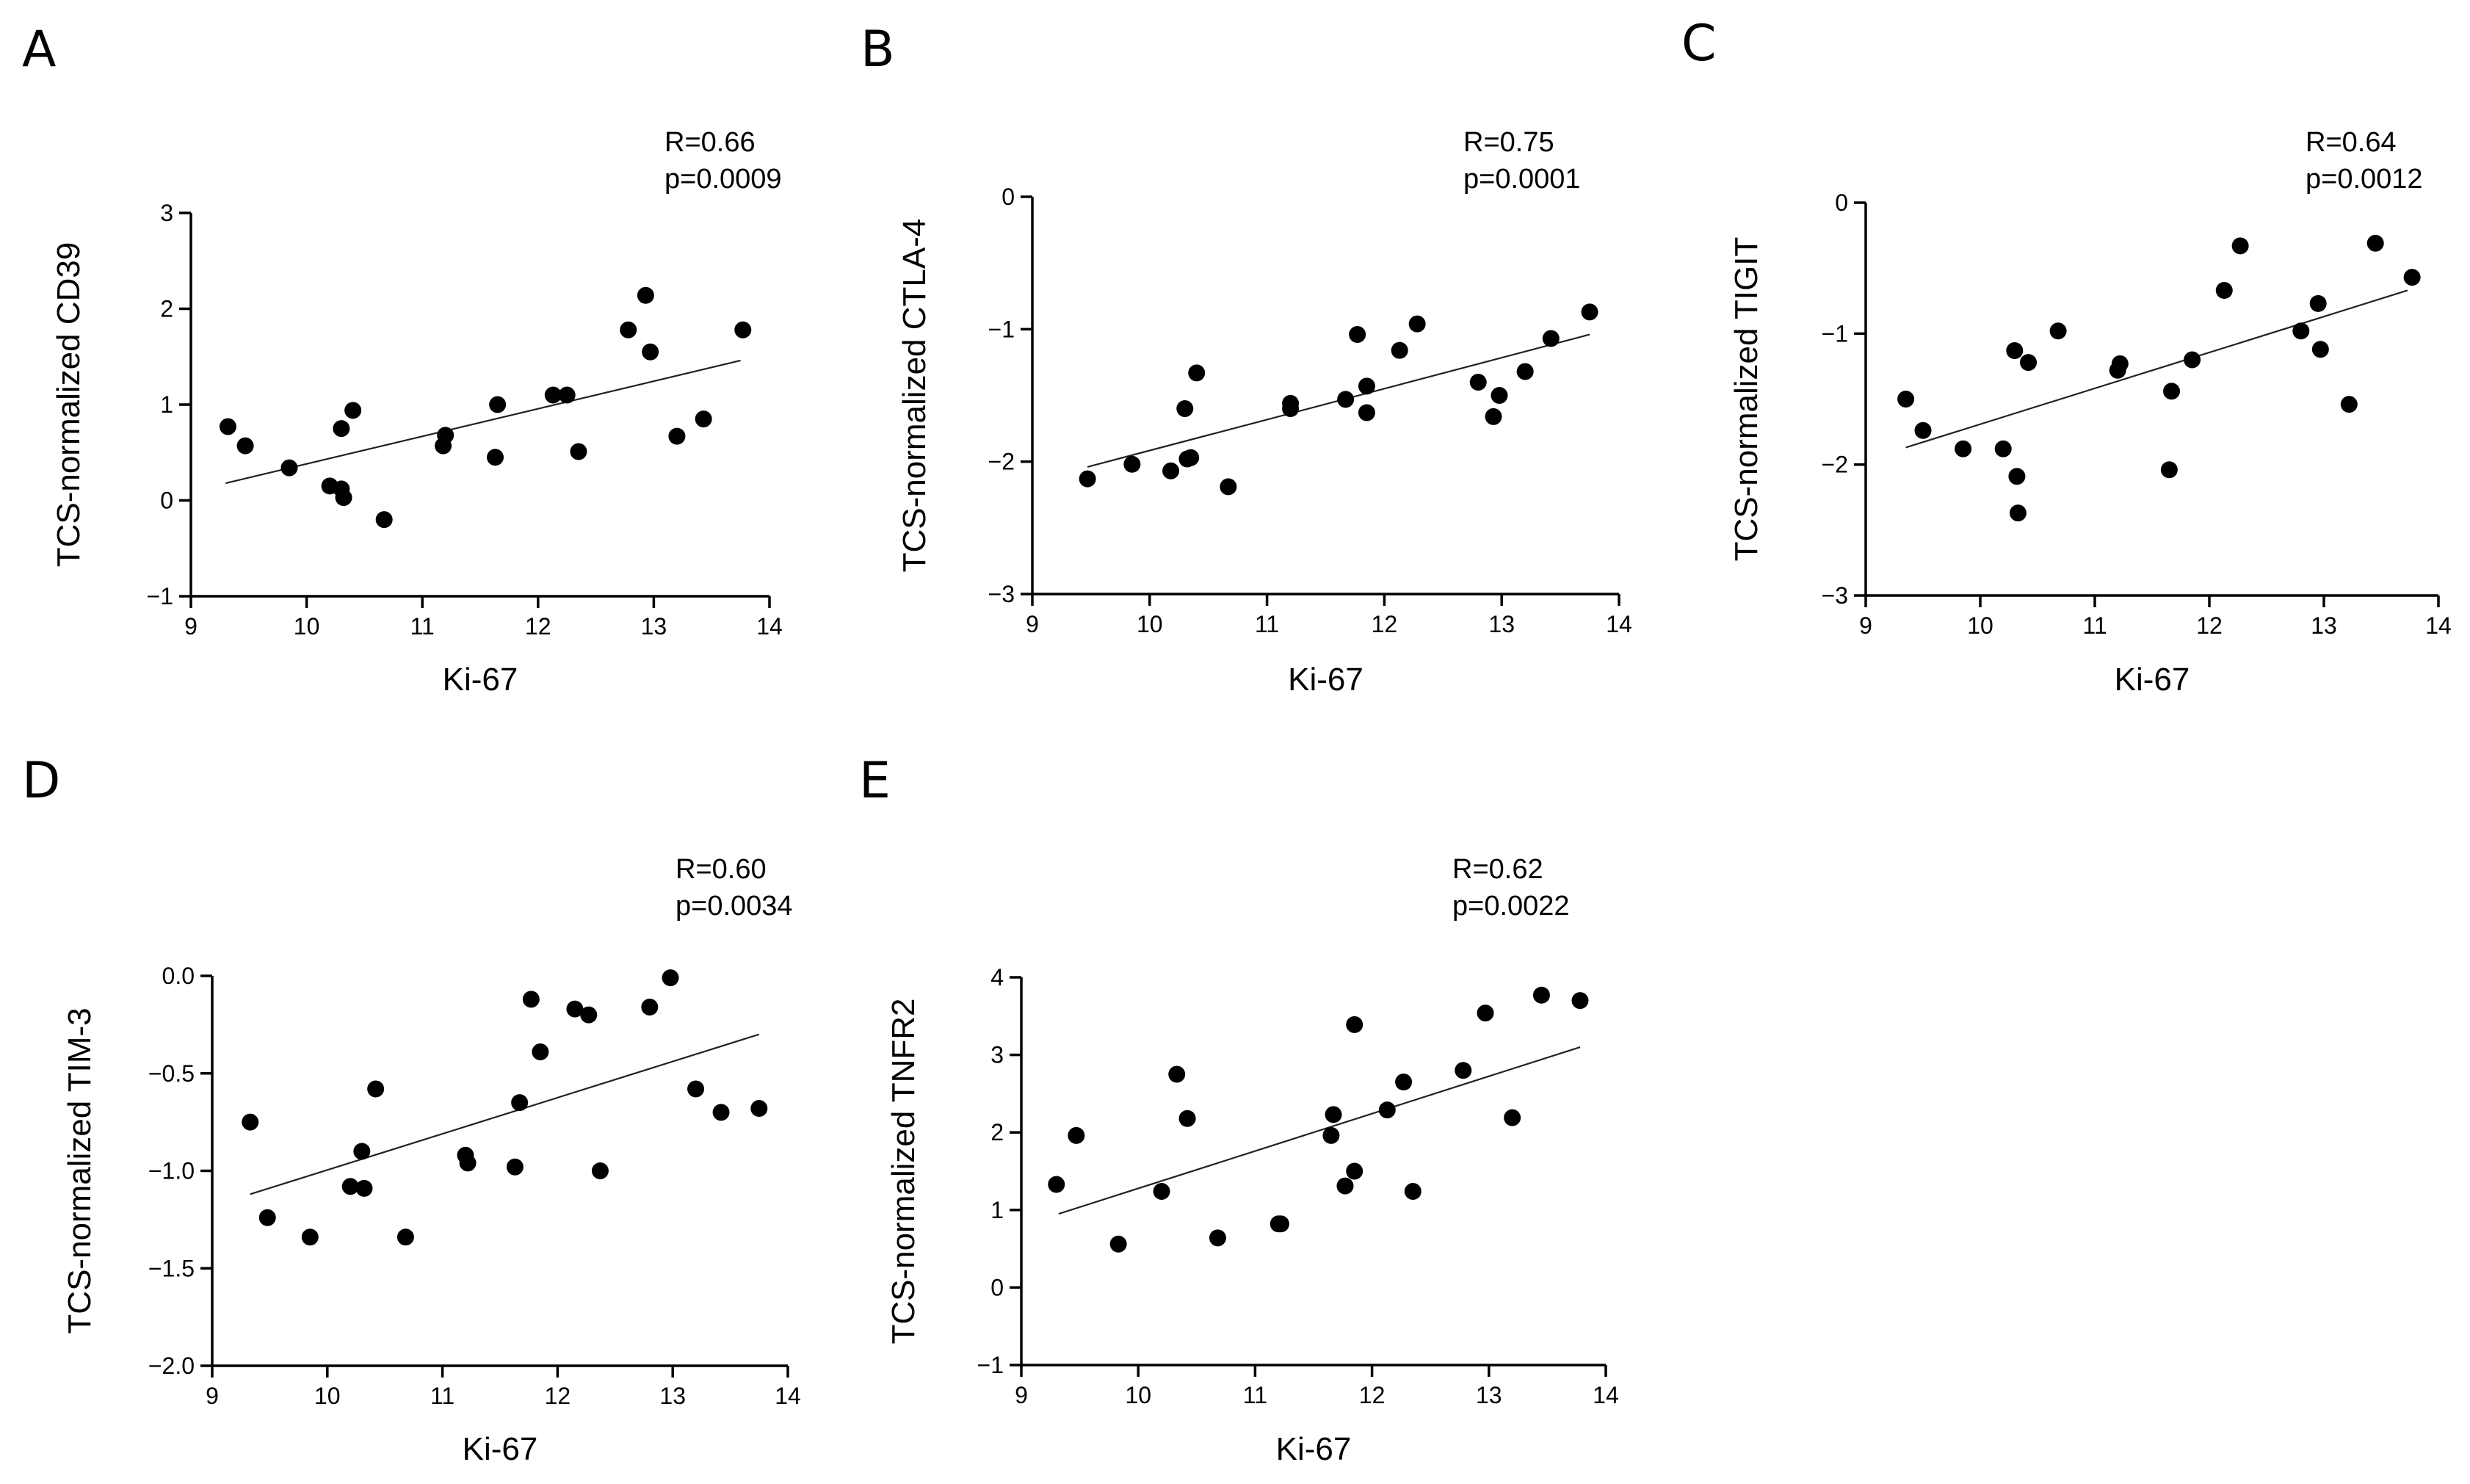 The height and width of the screenshot is (1484, 2470). Describe the element at coordinates (480, 680) in the screenshot. I see `panel-a-x-axis-title: Ki-67` at that location.